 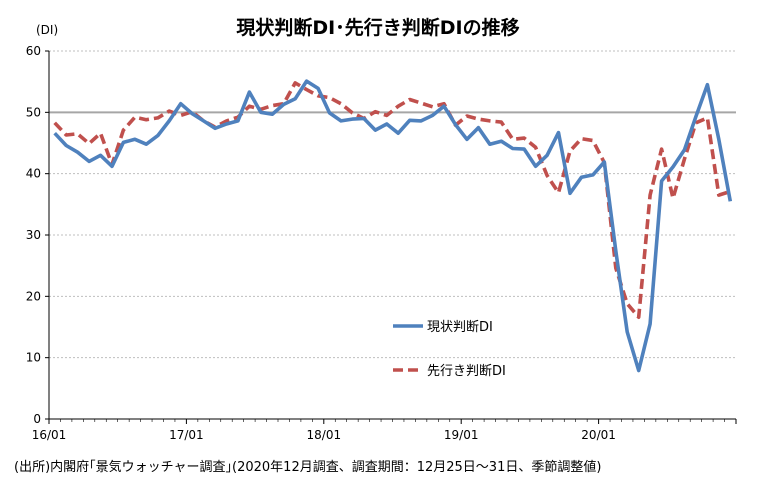 What do you see at coordinates (33, 51) in the screenshot?
I see `y-tick-label: 60` at bounding box center [33, 51].